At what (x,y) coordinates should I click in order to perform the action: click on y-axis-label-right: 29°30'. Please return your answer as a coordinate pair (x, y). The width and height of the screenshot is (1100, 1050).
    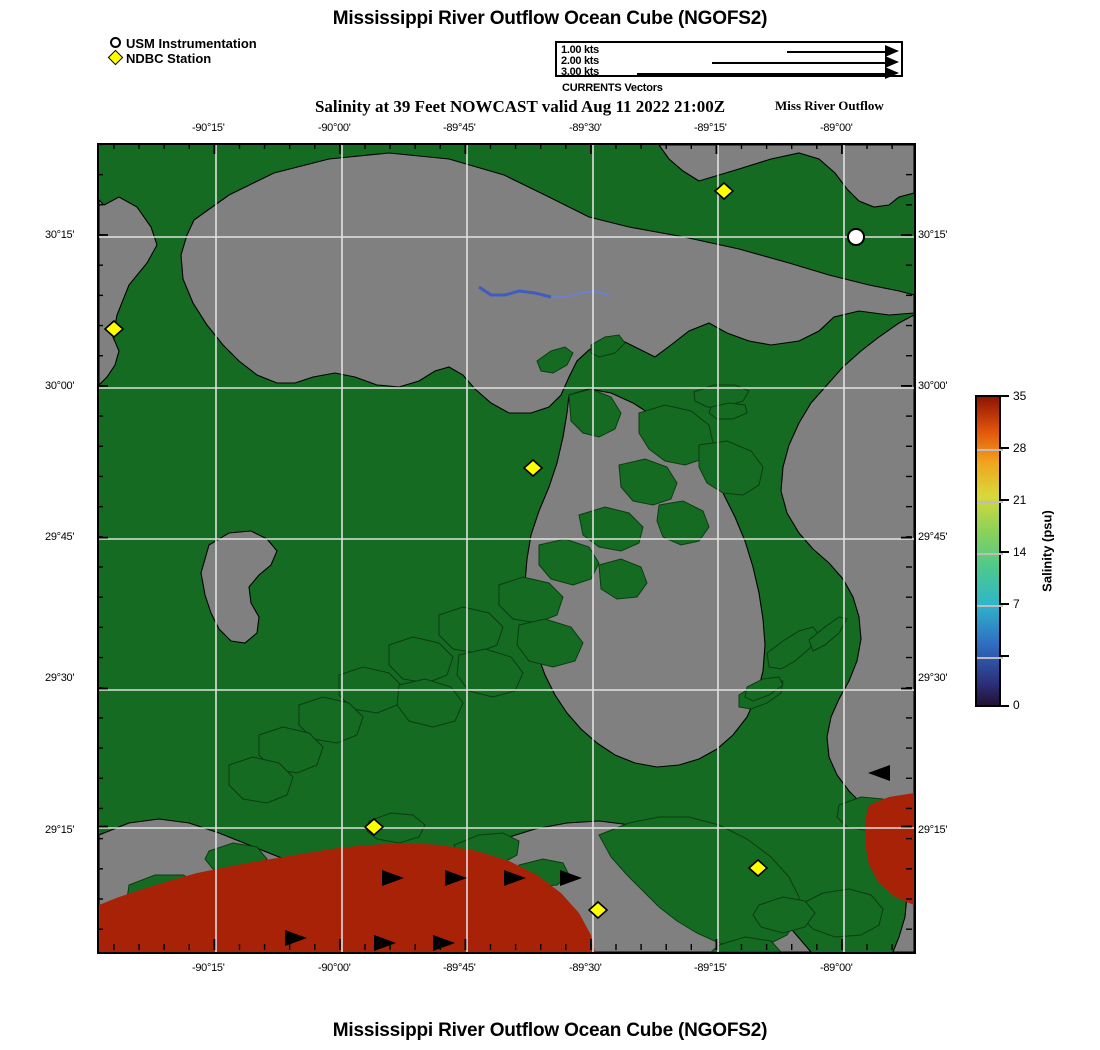
    Looking at the image, I should click on (933, 678).